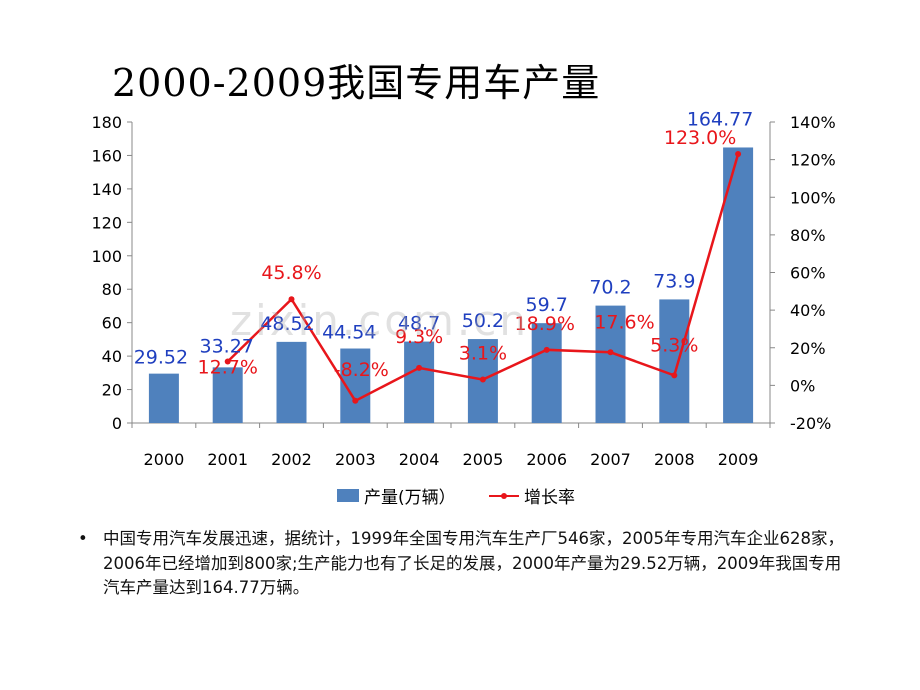 The height and width of the screenshot is (690, 920). Describe the element at coordinates (410, 498) in the screenshot. I see `legend-bar-label: 产量(万辆）` at that location.